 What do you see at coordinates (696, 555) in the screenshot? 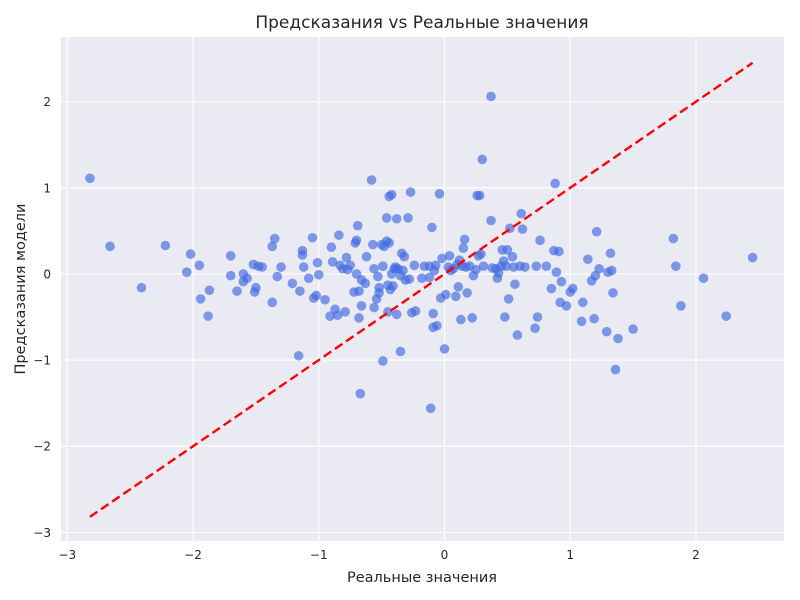
I see `x-tick-label: 2` at bounding box center [696, 555].